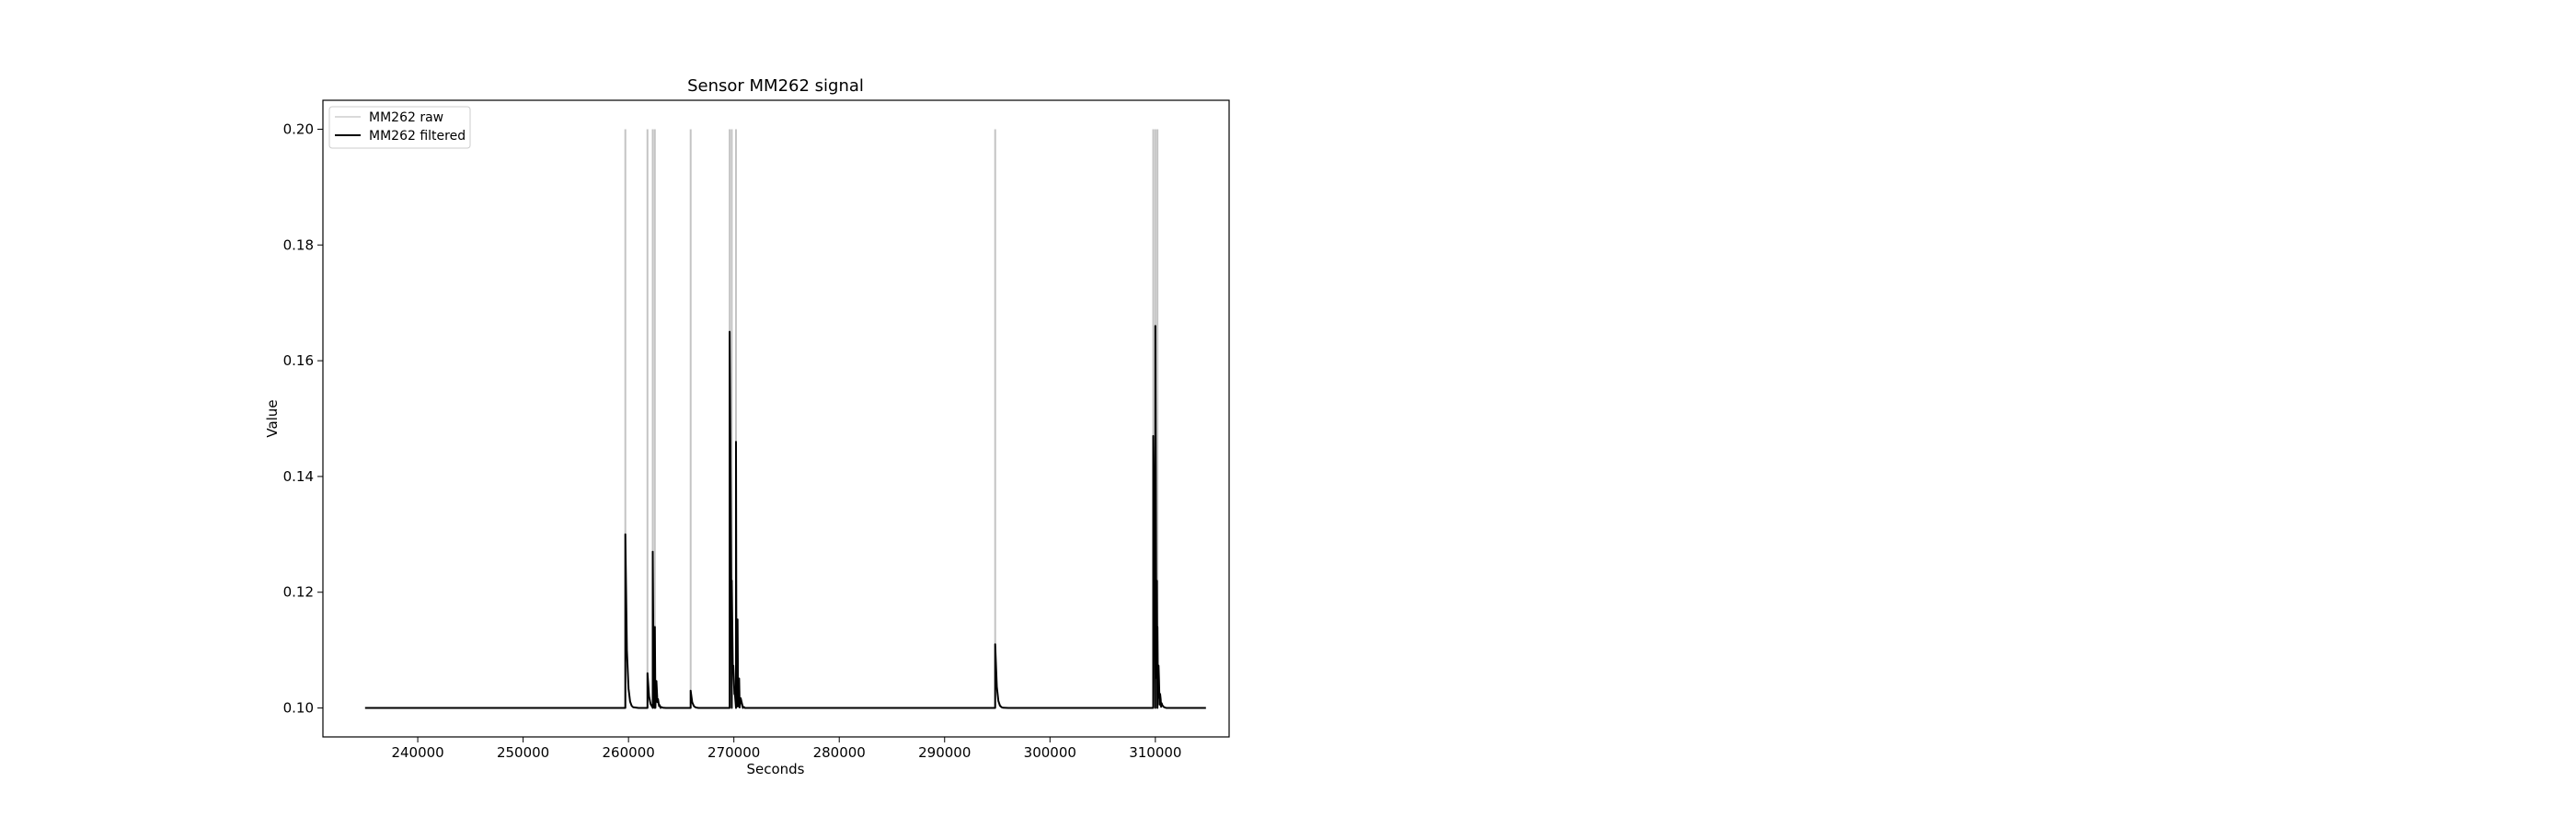 This screenshot has height=828, width=2576. What do you see at coordinates (406, 117) in the screenshot?
I see `legend-label-raw: MM262 raw` at bounding box center [406, 117].